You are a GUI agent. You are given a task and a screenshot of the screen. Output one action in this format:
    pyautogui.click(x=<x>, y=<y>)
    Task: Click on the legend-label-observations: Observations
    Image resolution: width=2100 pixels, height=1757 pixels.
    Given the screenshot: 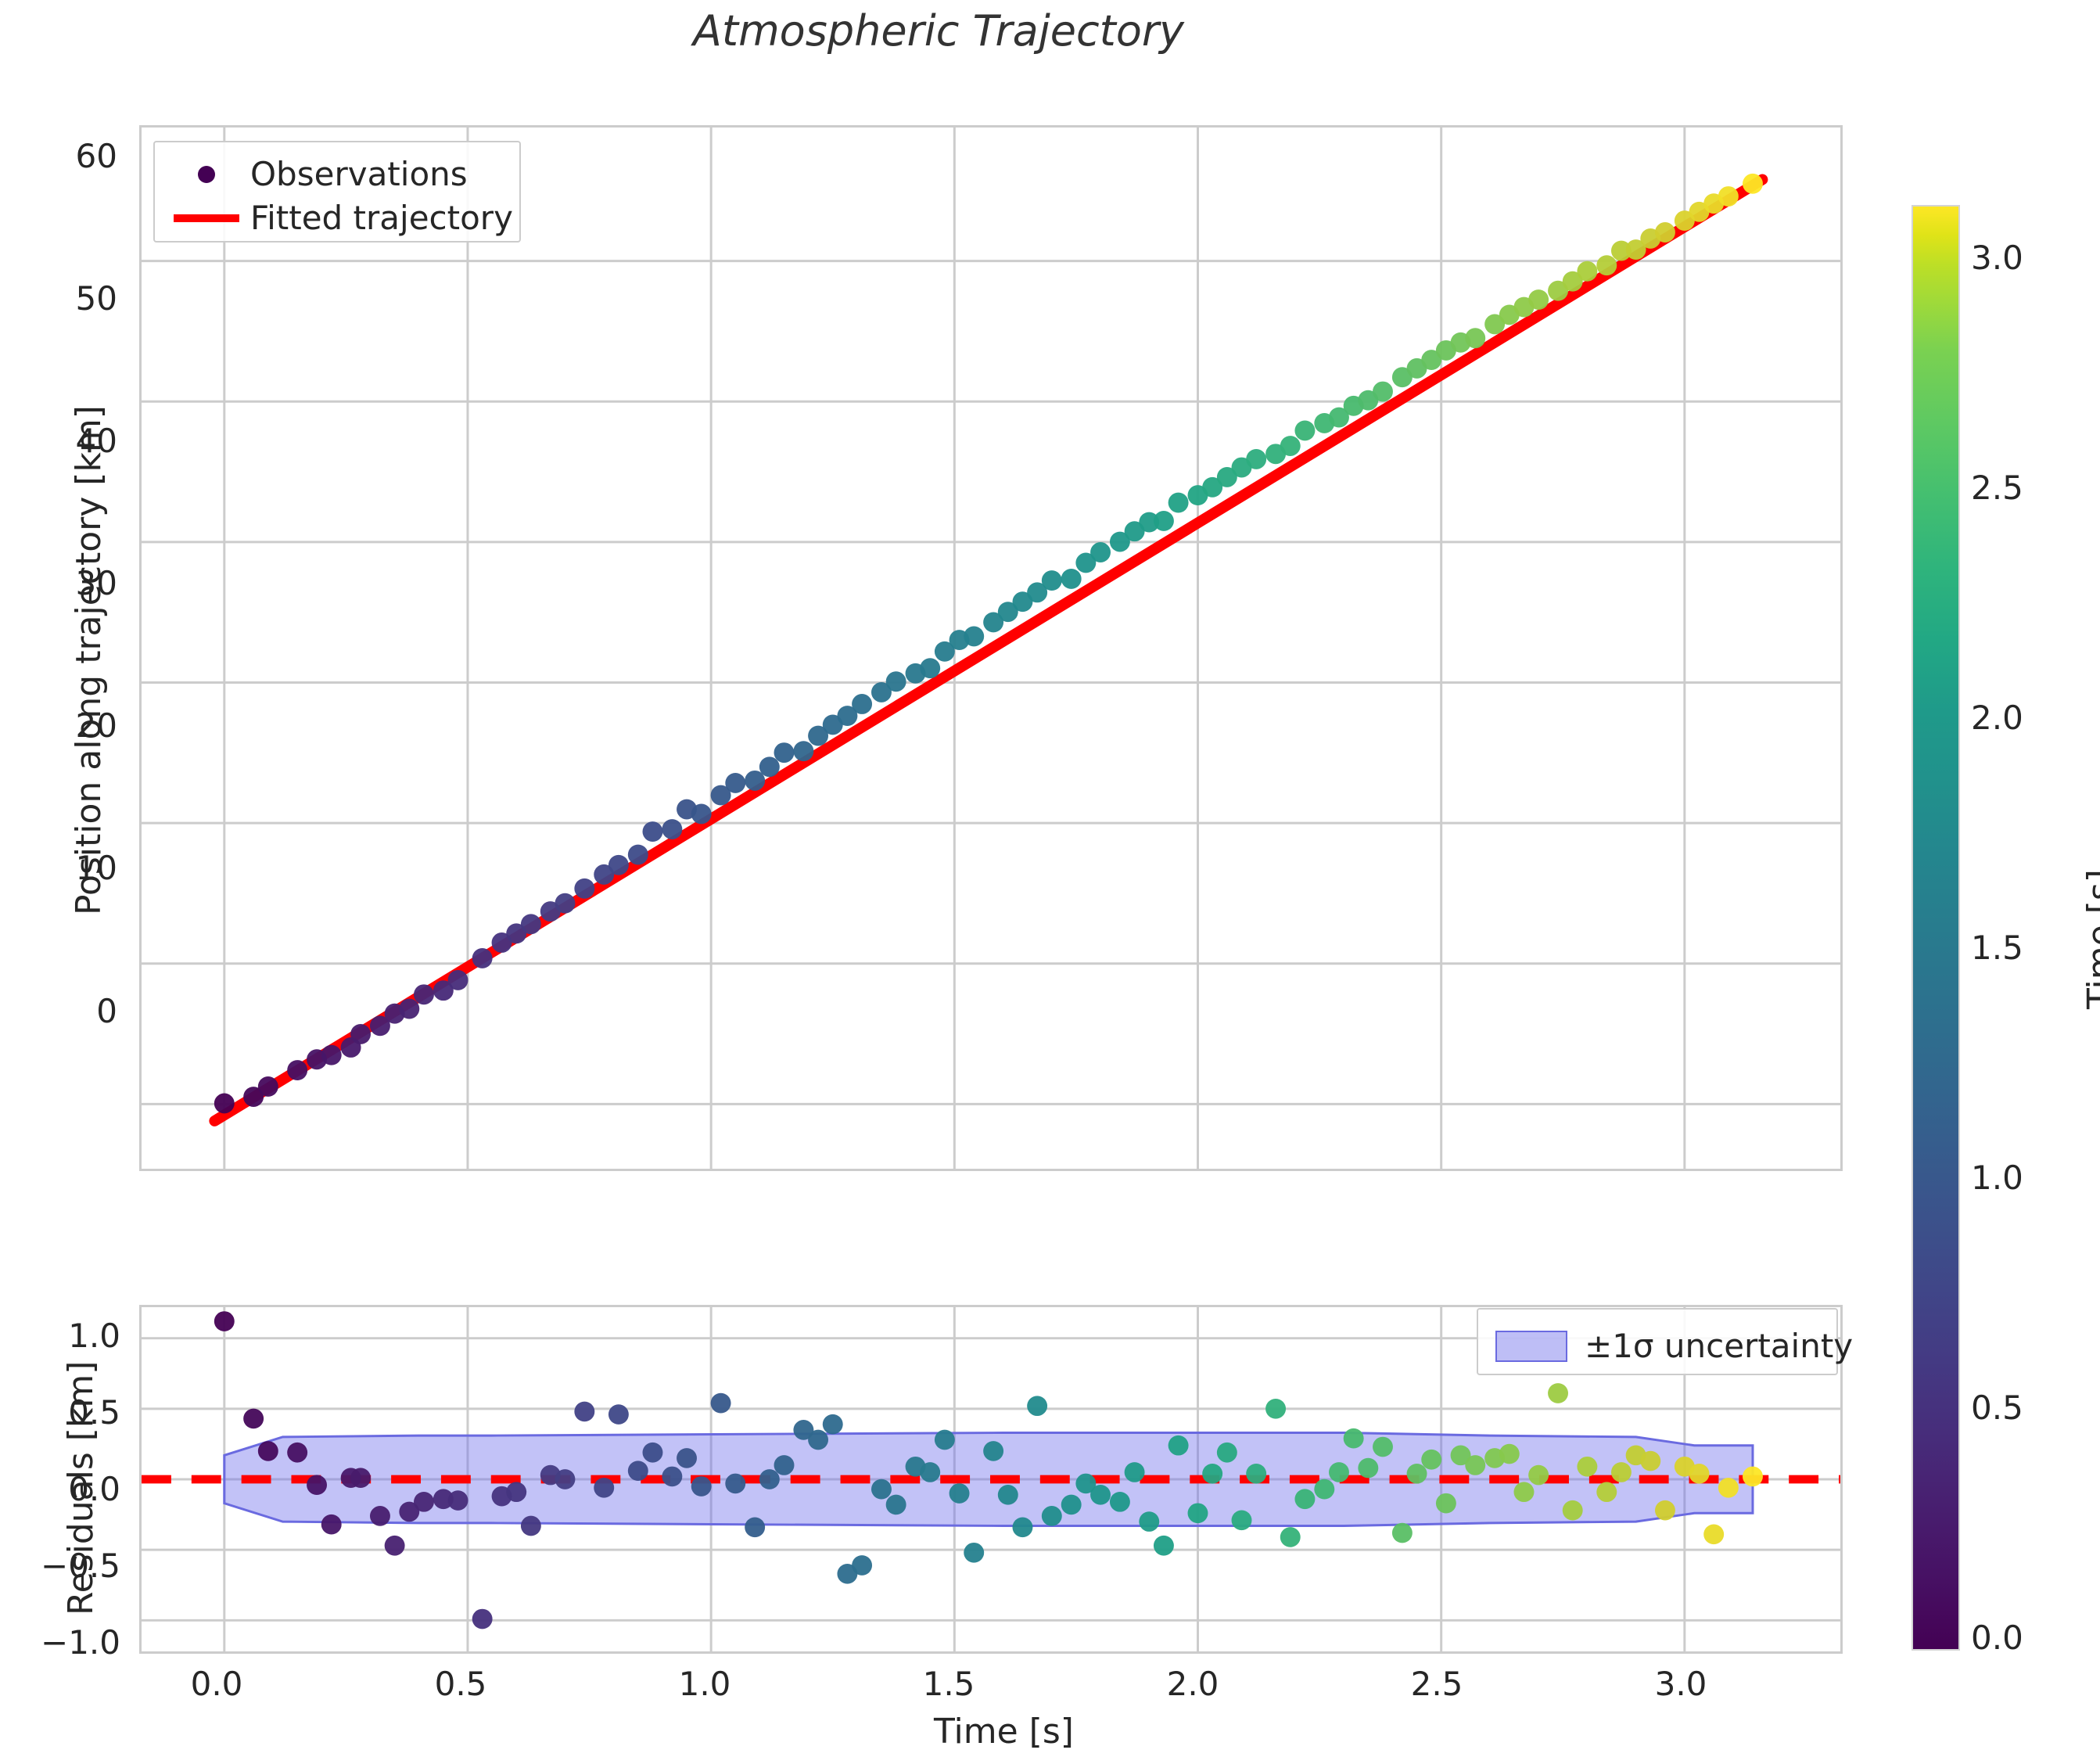 What is the action you would take?
    pyautogui.click(x=359, y=174)
    